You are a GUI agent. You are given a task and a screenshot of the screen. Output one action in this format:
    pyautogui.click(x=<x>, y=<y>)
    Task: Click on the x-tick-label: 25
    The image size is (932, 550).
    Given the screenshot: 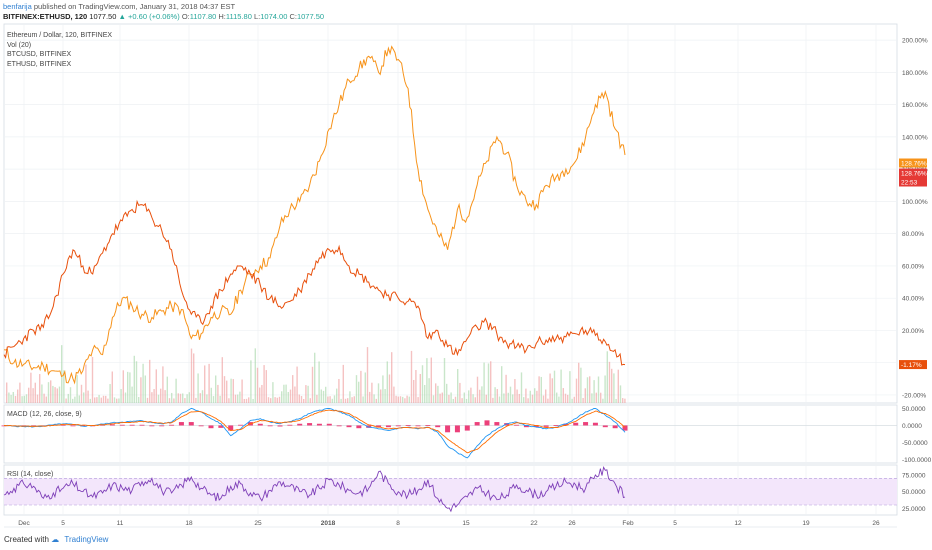 What is the action you would take?
    pyautogui.click(x=258, y=523)
    